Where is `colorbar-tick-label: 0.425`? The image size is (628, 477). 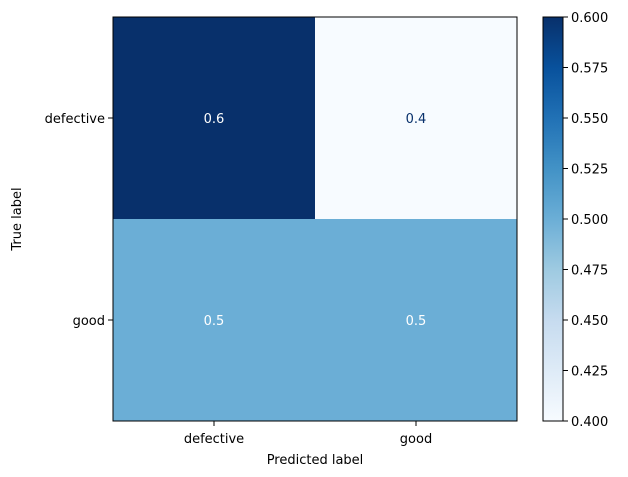
colorbar-tick-label: 0.425 is located at coordinates (589, 372).